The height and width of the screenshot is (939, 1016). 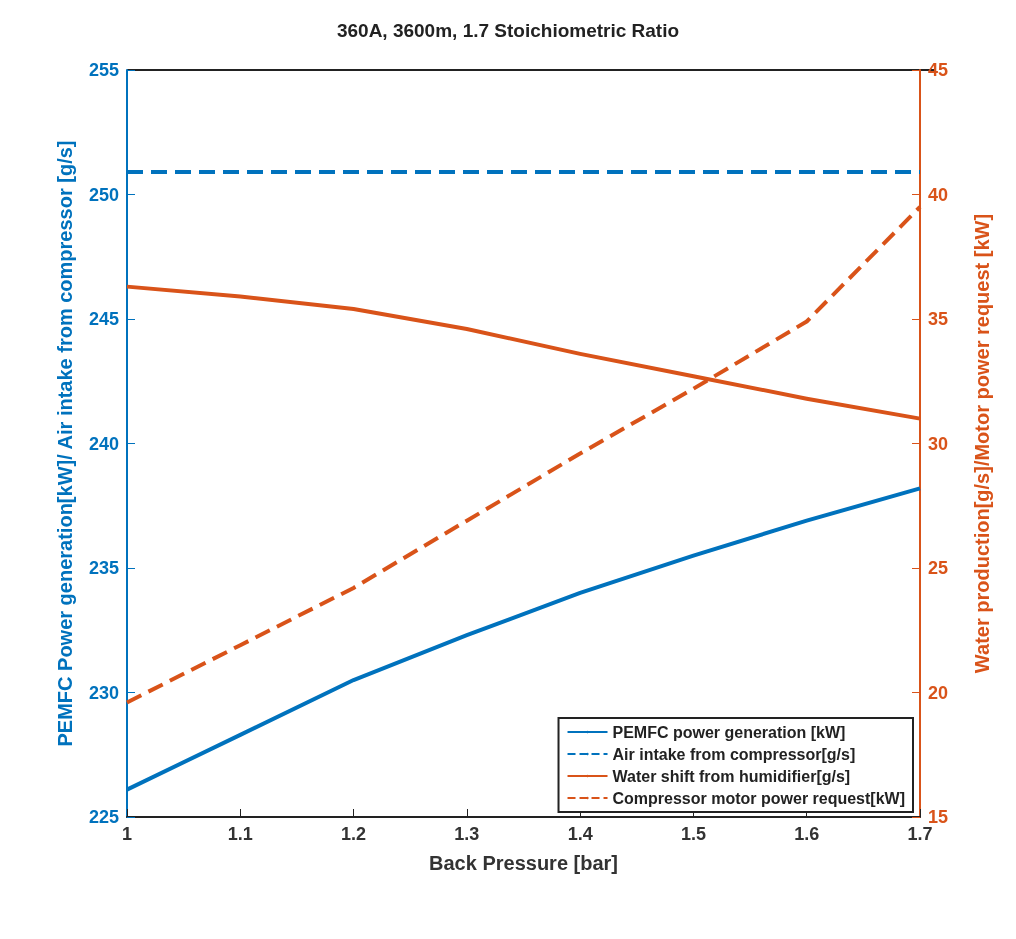 What do you see at coordinates (103, 692) in the screenshot?
I see `y-tick-label: 230` at bounding box center [103, 692].